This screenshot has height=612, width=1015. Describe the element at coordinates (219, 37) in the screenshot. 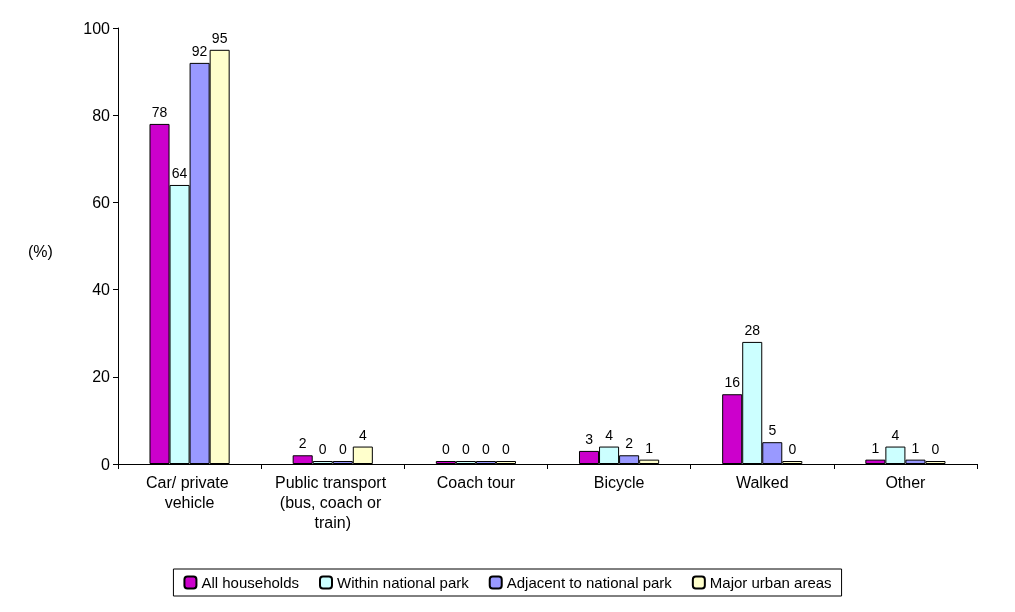

I see `data-label: 95` at that location.